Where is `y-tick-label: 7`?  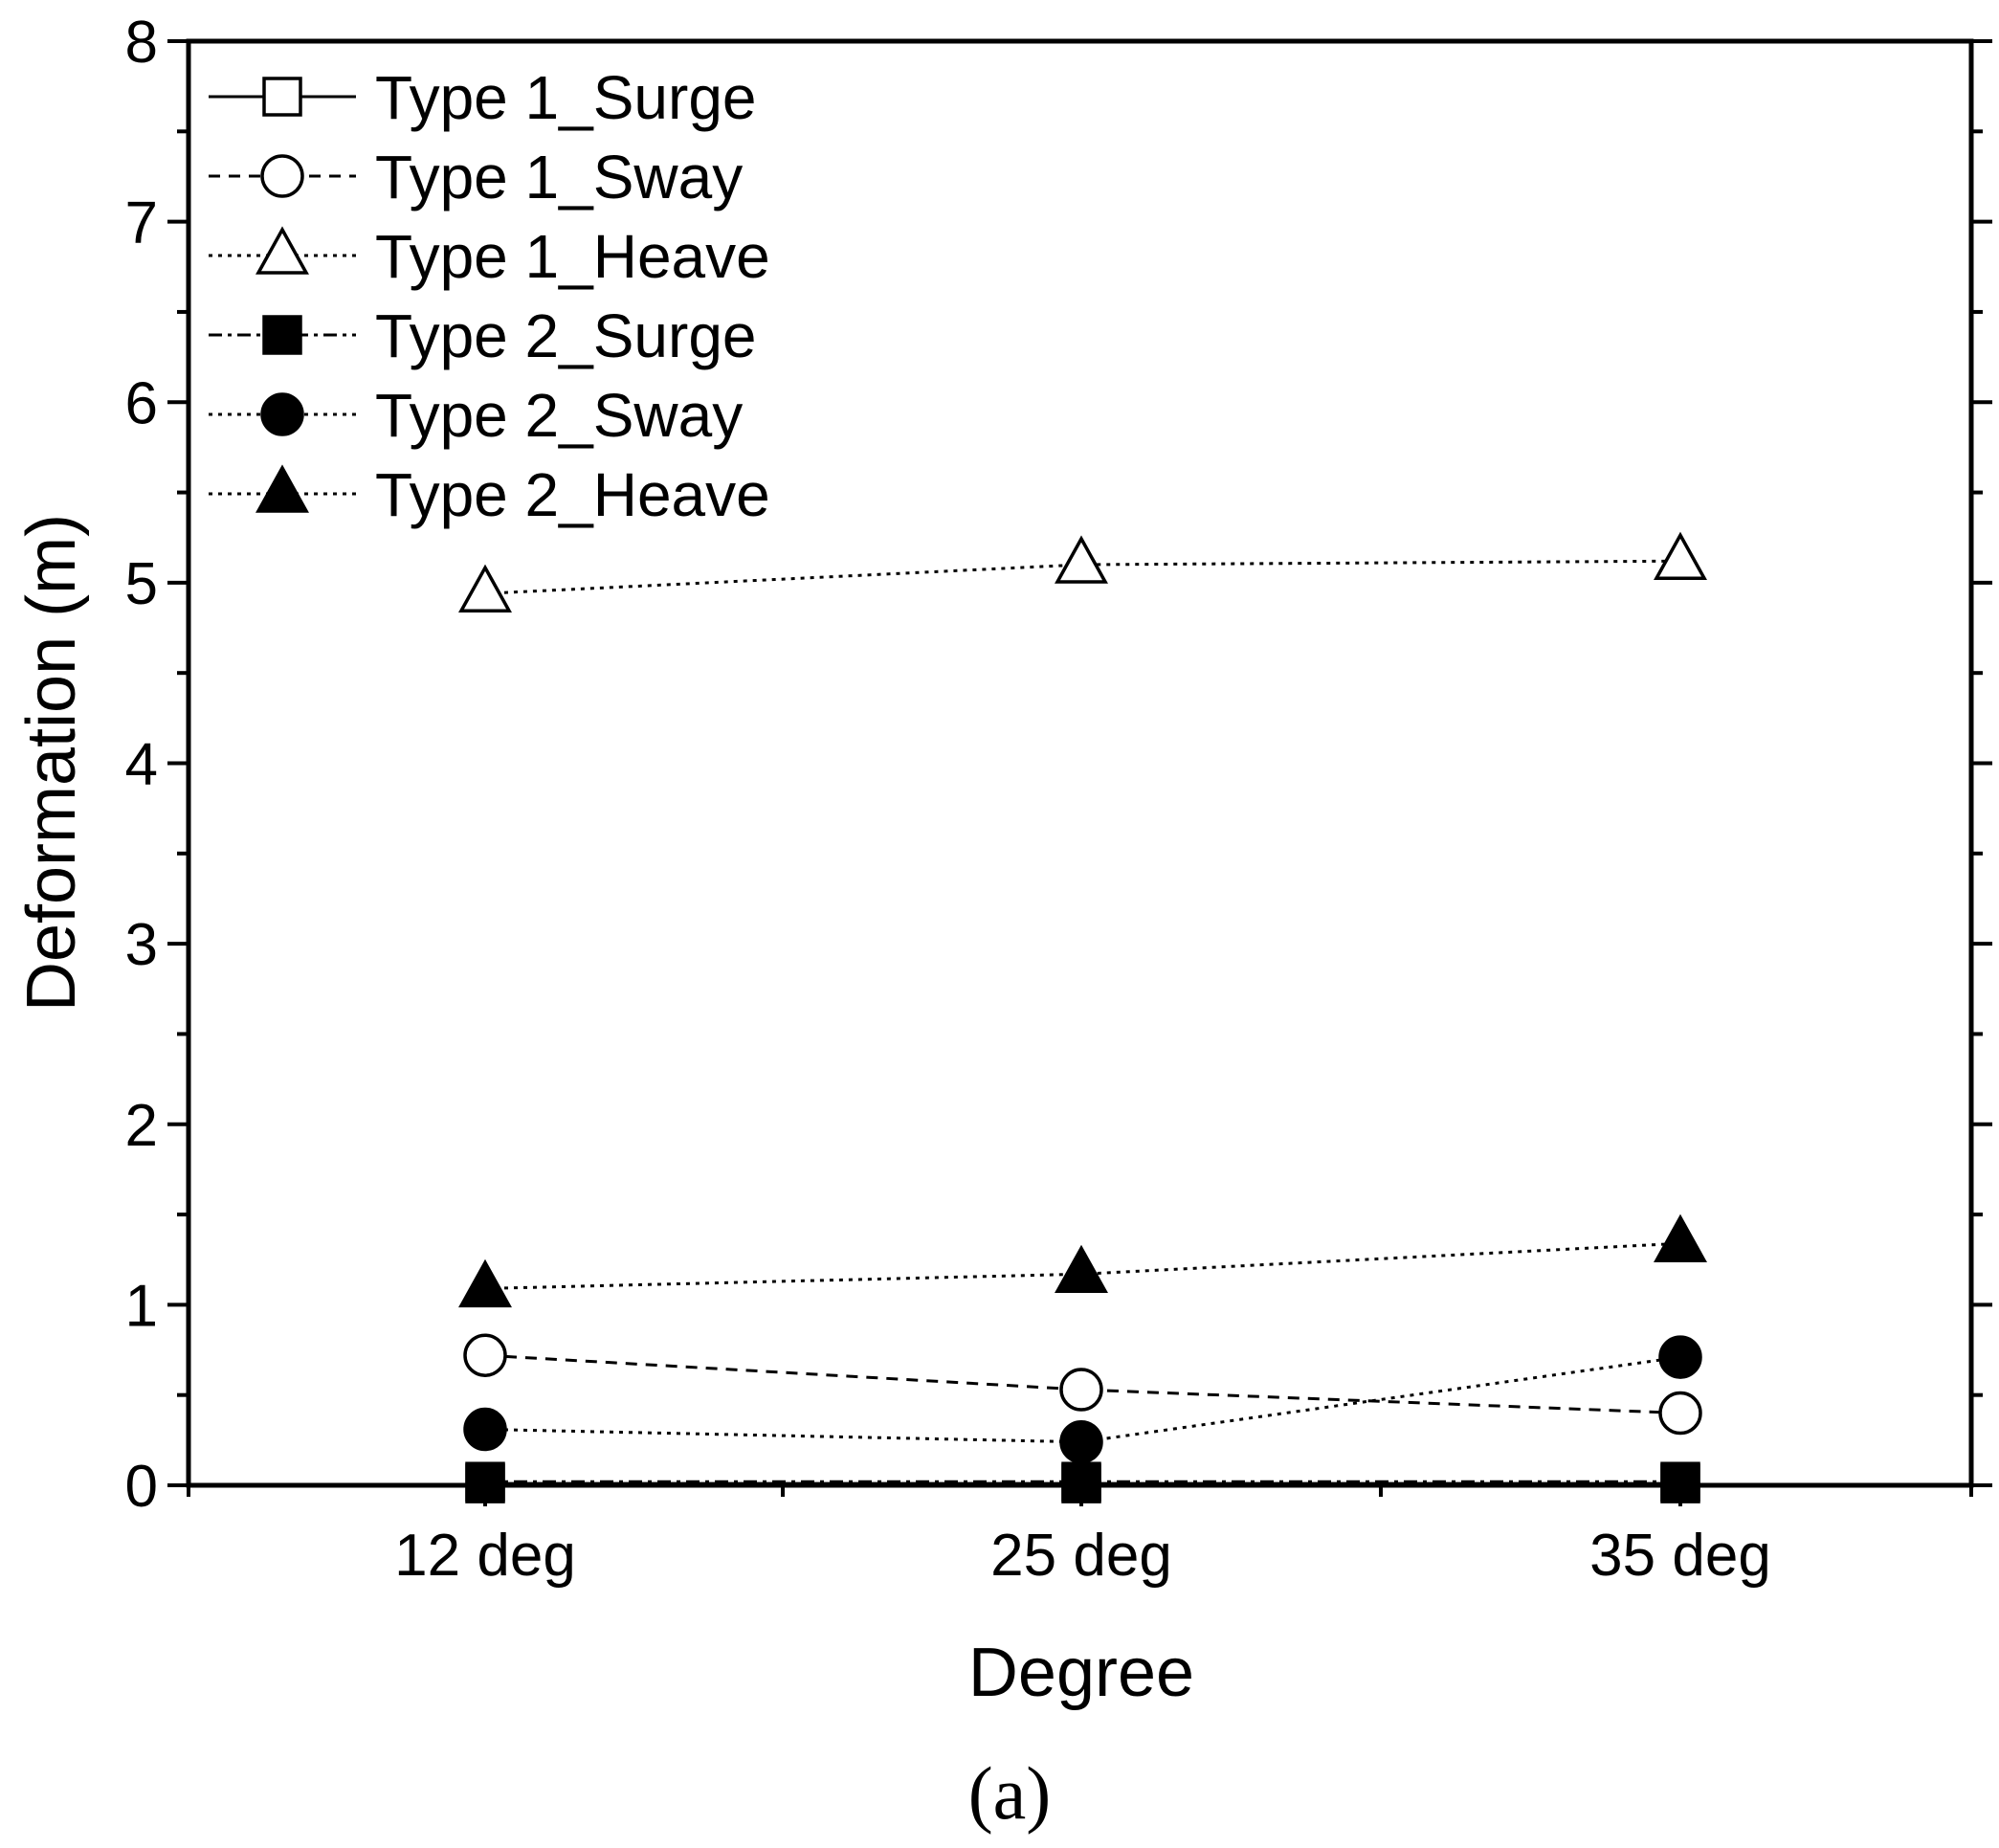 y-tick-label: 7 is located at coordinates (141, 223).